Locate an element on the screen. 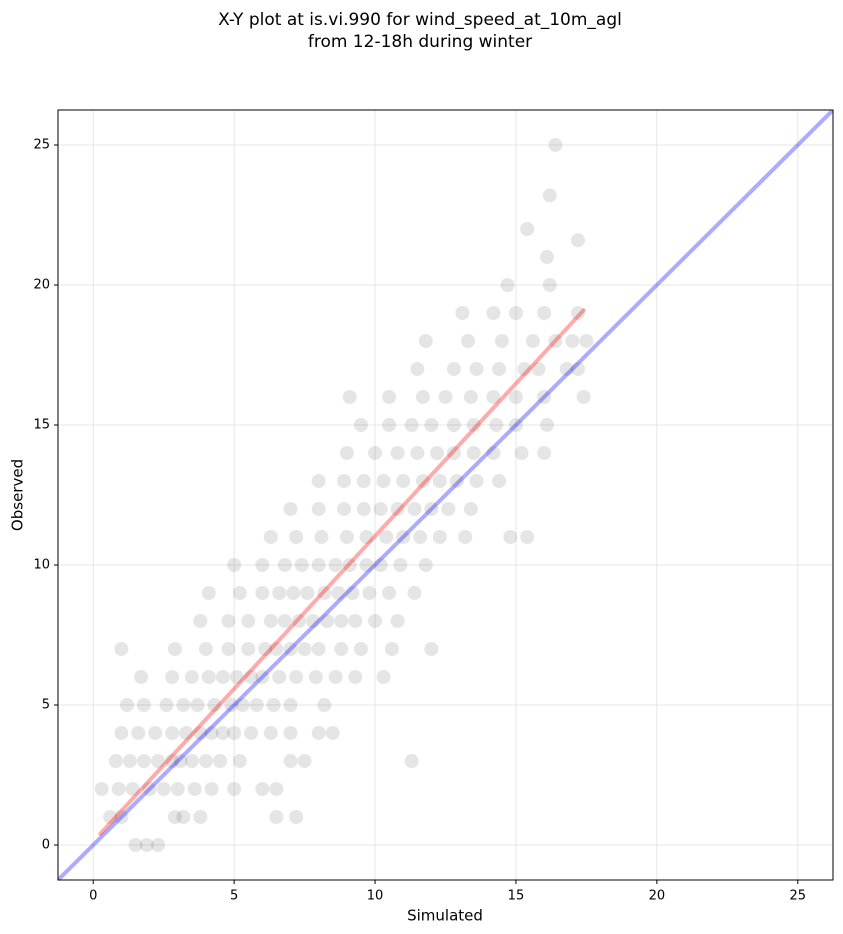  x-tick-label: 10 is located at coordinates (375, 896).